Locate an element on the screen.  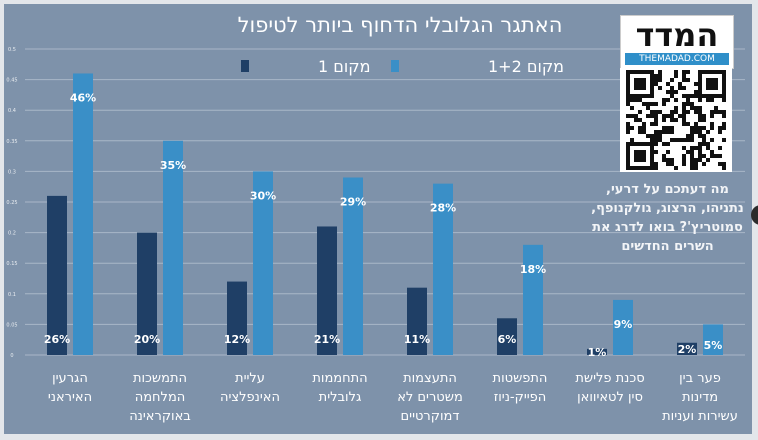
data-label: 30% is located at coordinates (263, 195).